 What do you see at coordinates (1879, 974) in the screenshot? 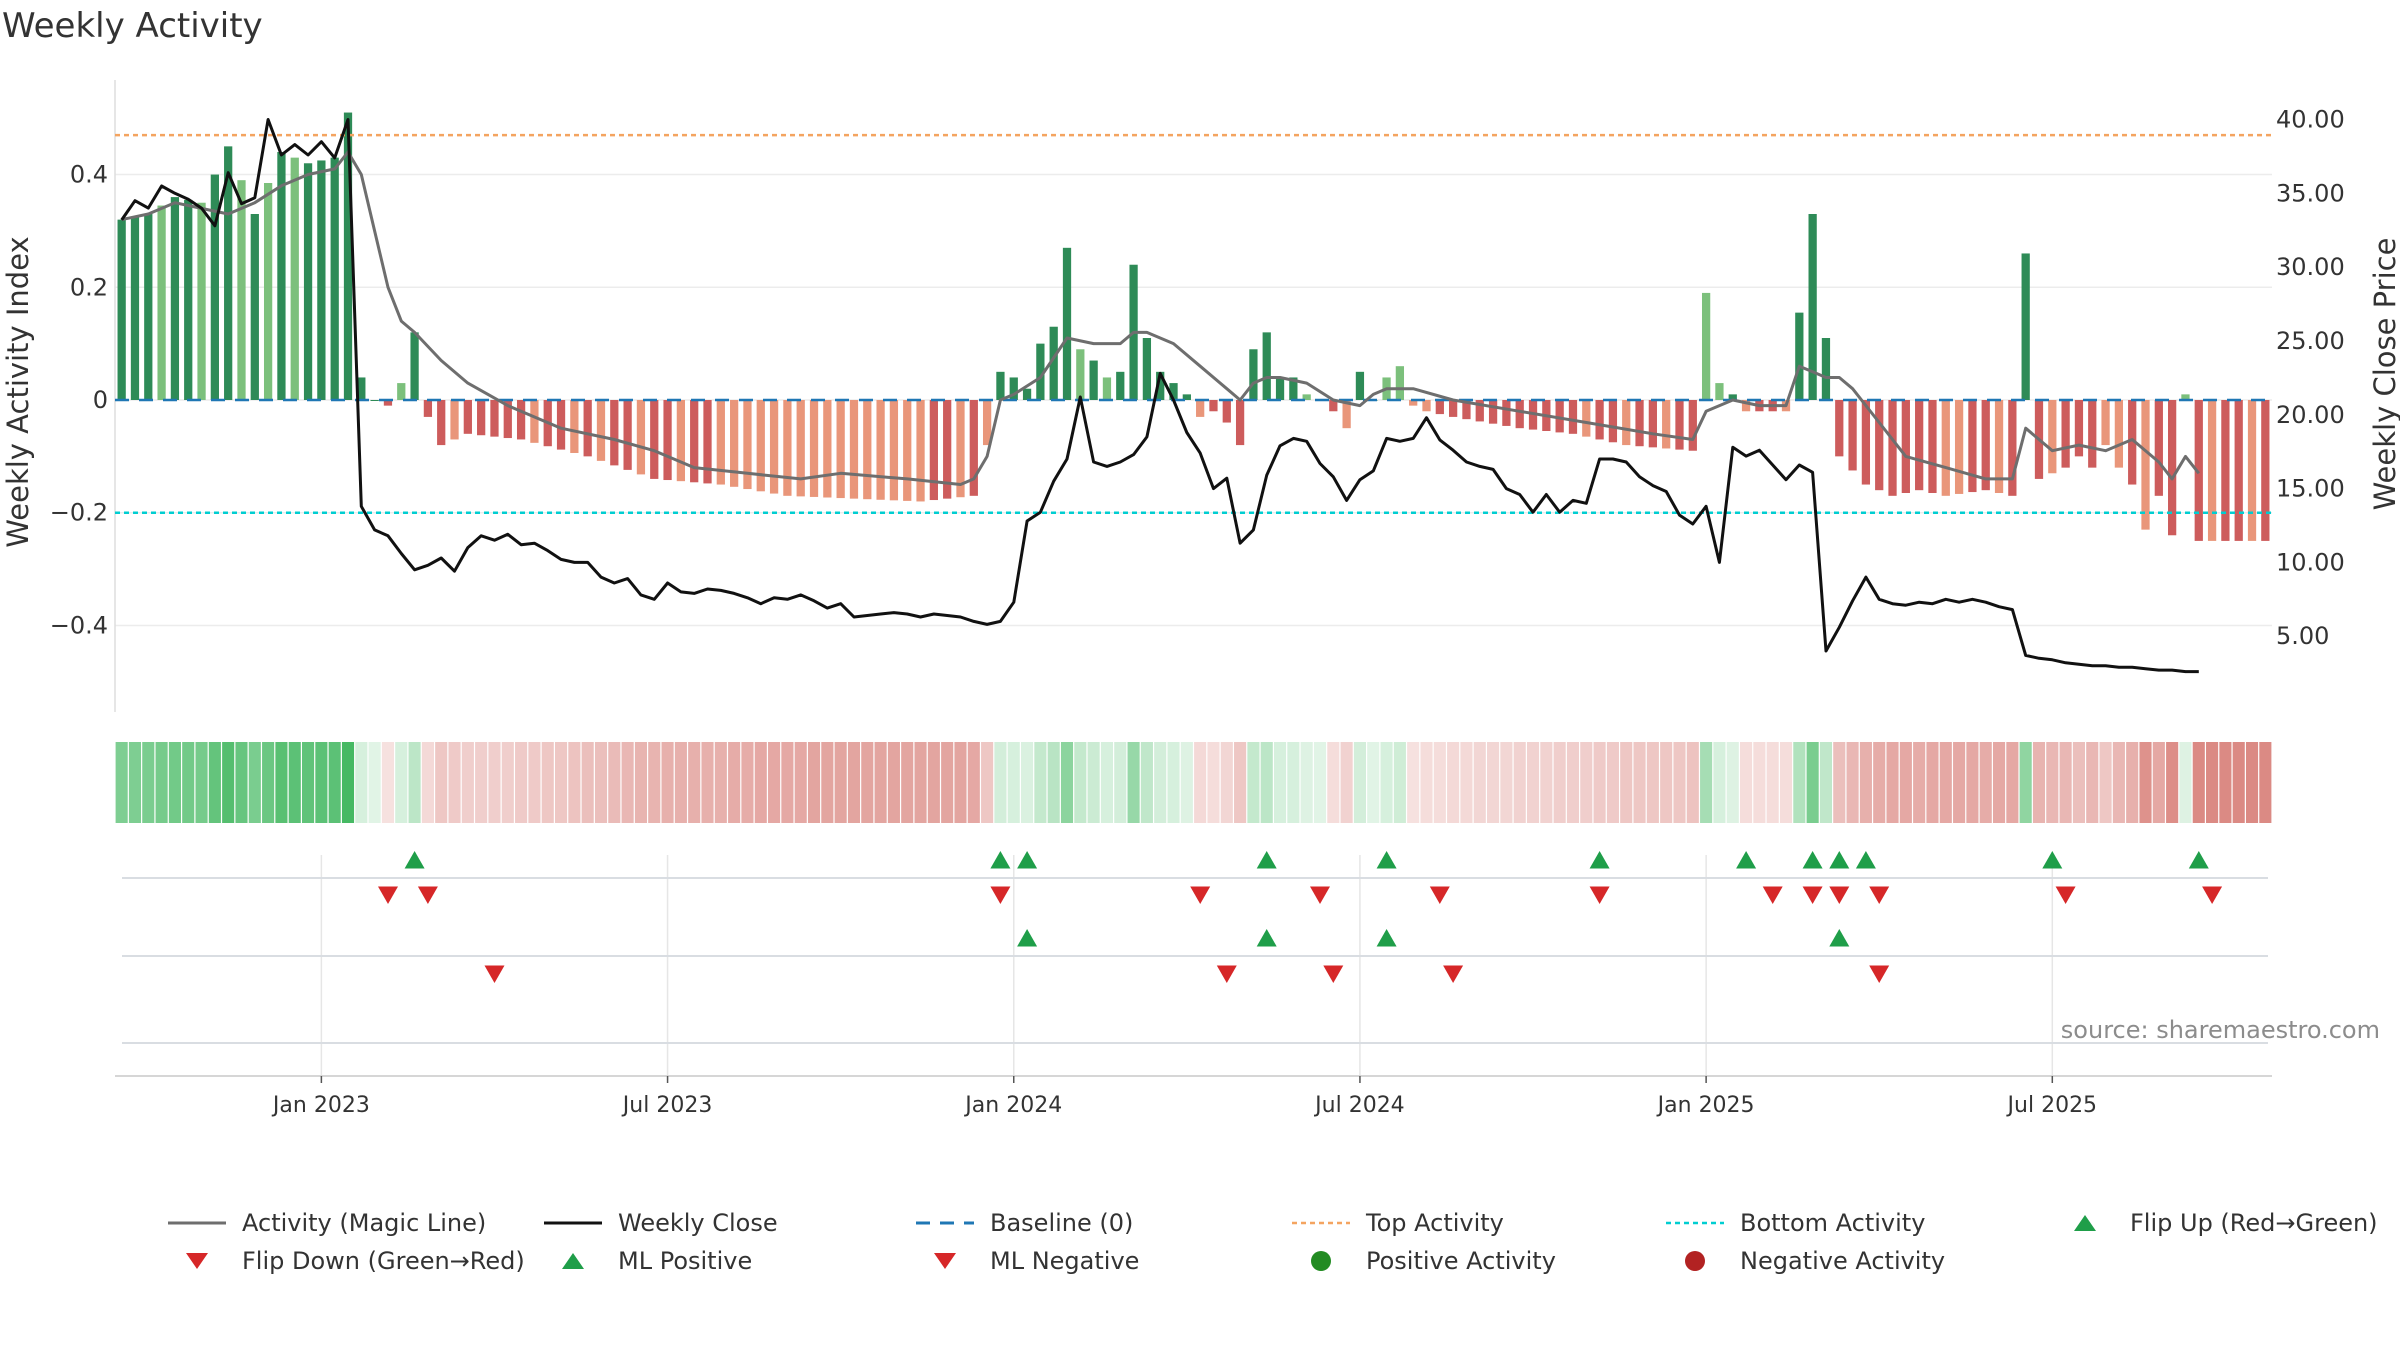
I see `ml-negative-marker` at bounding box center [1879, 974].